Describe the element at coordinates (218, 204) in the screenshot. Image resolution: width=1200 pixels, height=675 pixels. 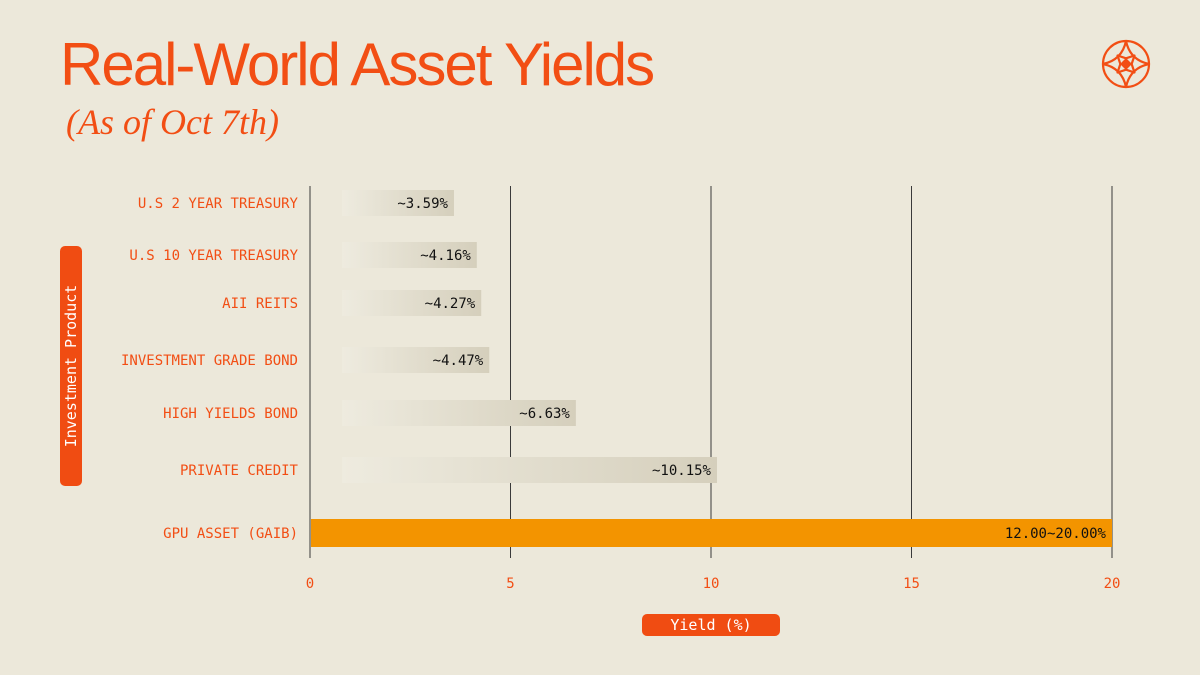
I see `category-label: U.S 2 YEAR TREASURY` at that location.